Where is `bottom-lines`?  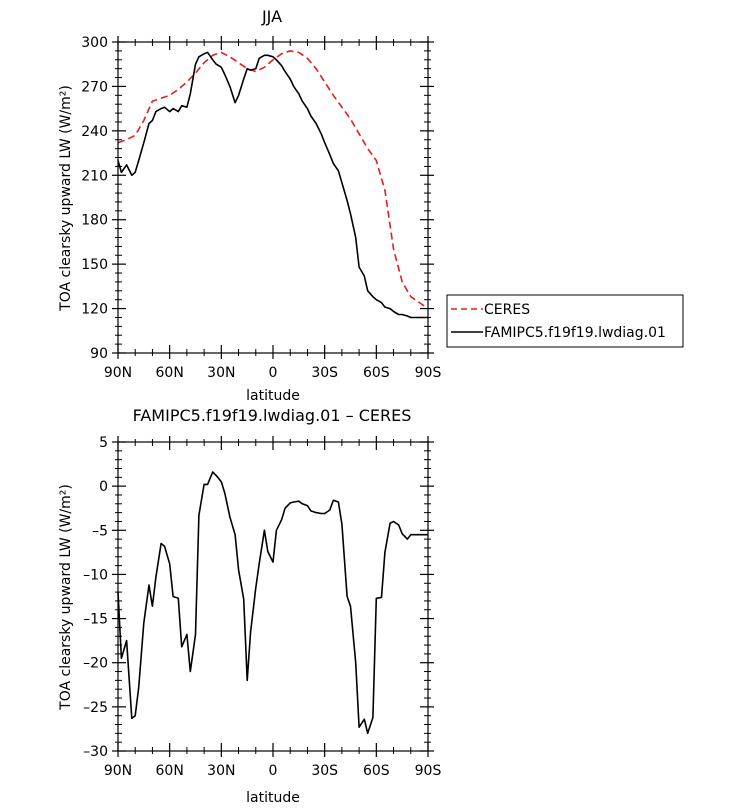 bottom-lines is located at coordinates (272, 603).